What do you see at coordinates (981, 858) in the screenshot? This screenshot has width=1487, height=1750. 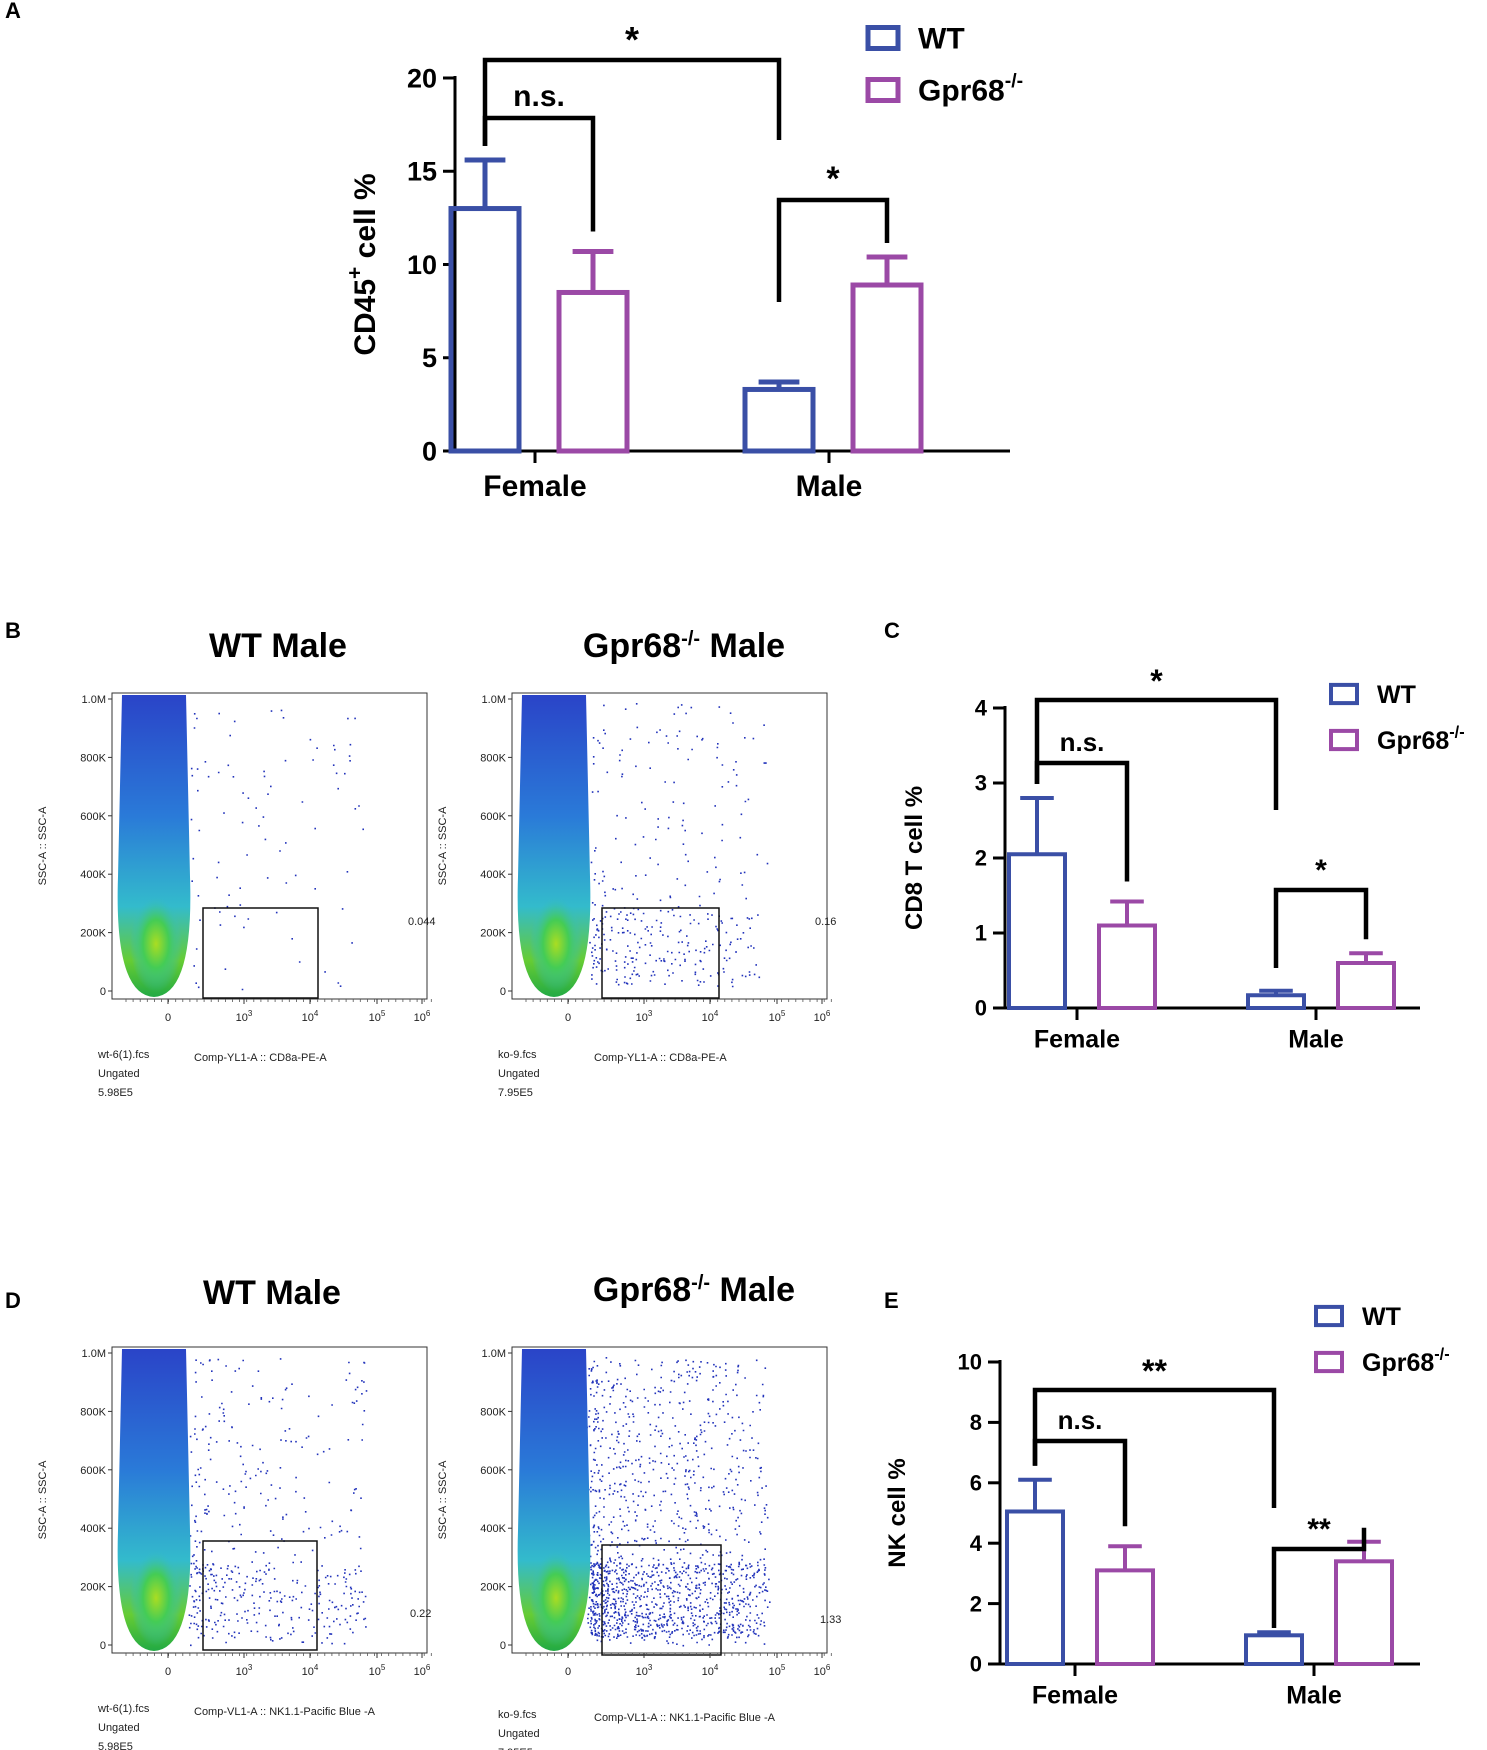 I see `y-tick-label: 2` at bounding box center [981, 858].